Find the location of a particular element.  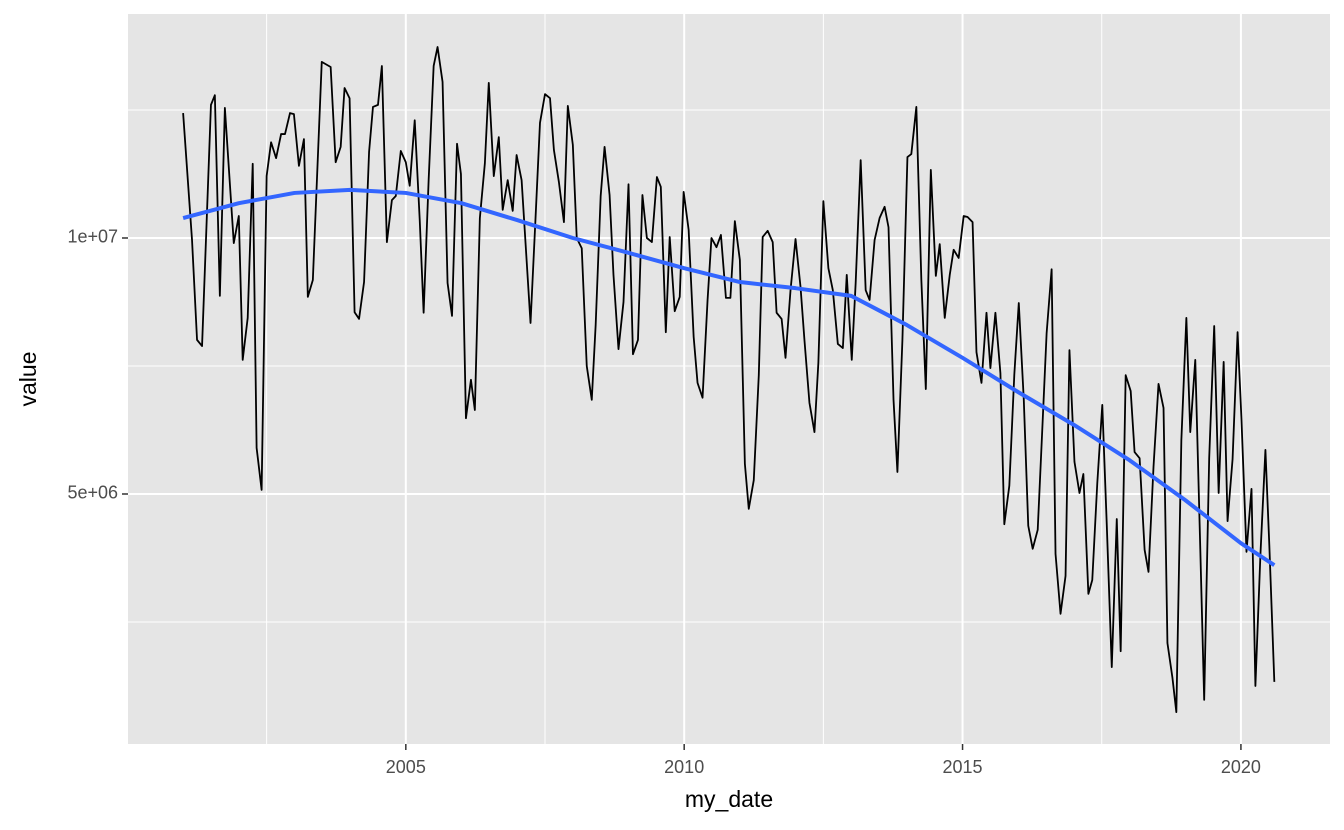

y-tick-label: 5e+06 is located at coordinates (92, 493).